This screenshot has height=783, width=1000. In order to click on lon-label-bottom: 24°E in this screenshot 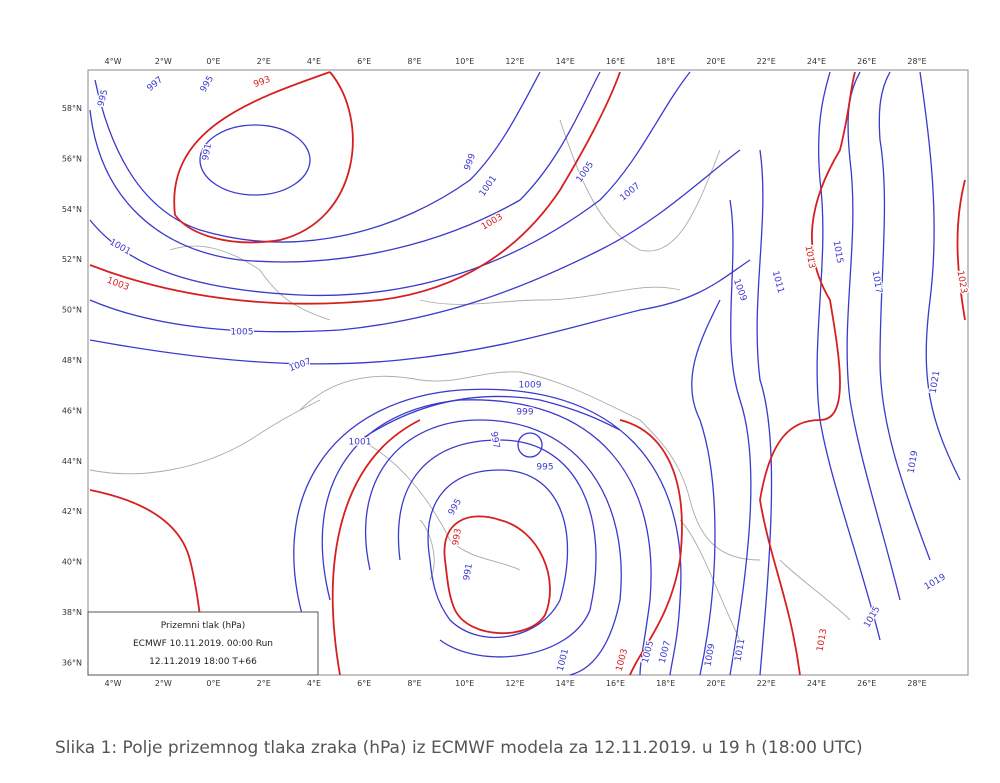, I will do `click(816, 683)`.